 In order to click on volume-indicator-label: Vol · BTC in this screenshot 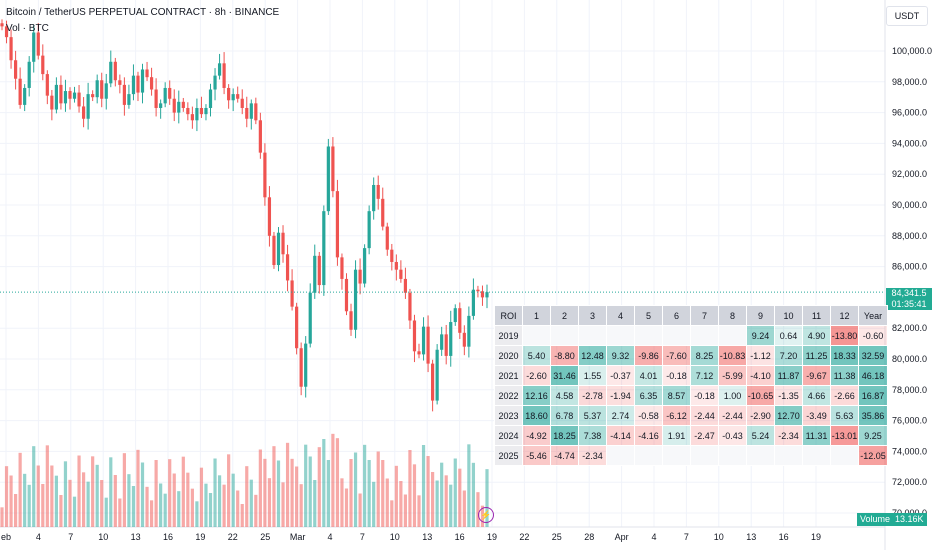, I will do `click(27, 28)`.